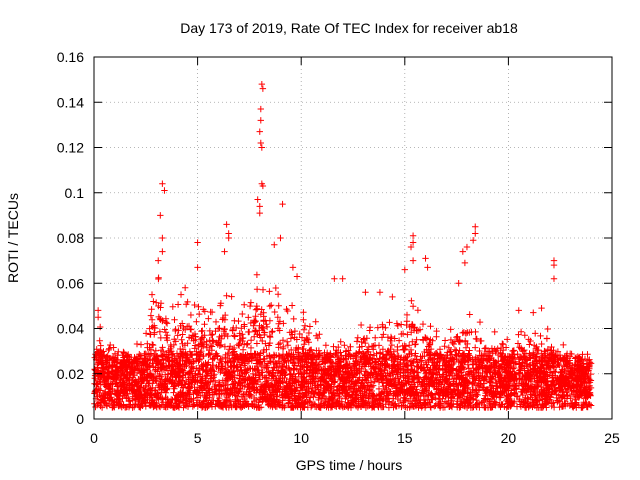 The width and height of the screenshot is (640, 480). I want to click on y-tick-label: 0.12, so click(70, 148).